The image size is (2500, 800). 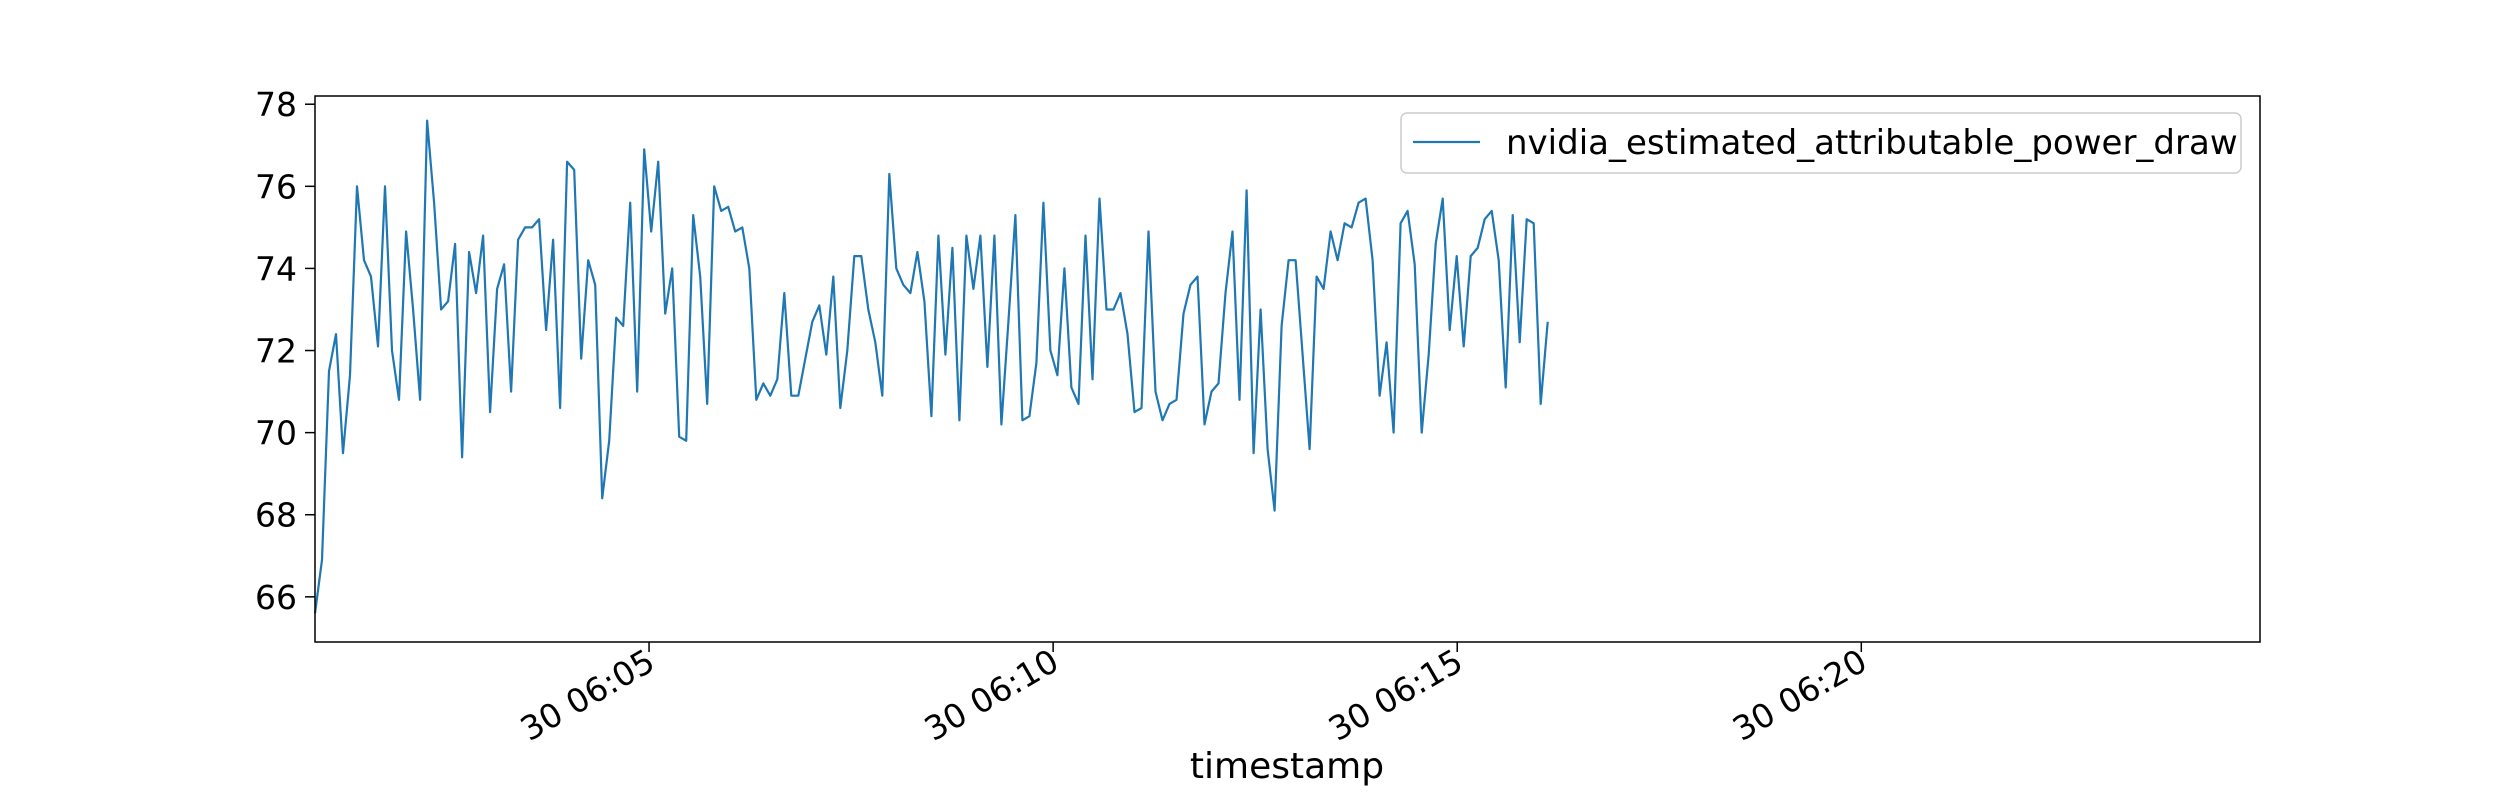 I want to click on y-tick-label: 70, so click(x=276, y=433).